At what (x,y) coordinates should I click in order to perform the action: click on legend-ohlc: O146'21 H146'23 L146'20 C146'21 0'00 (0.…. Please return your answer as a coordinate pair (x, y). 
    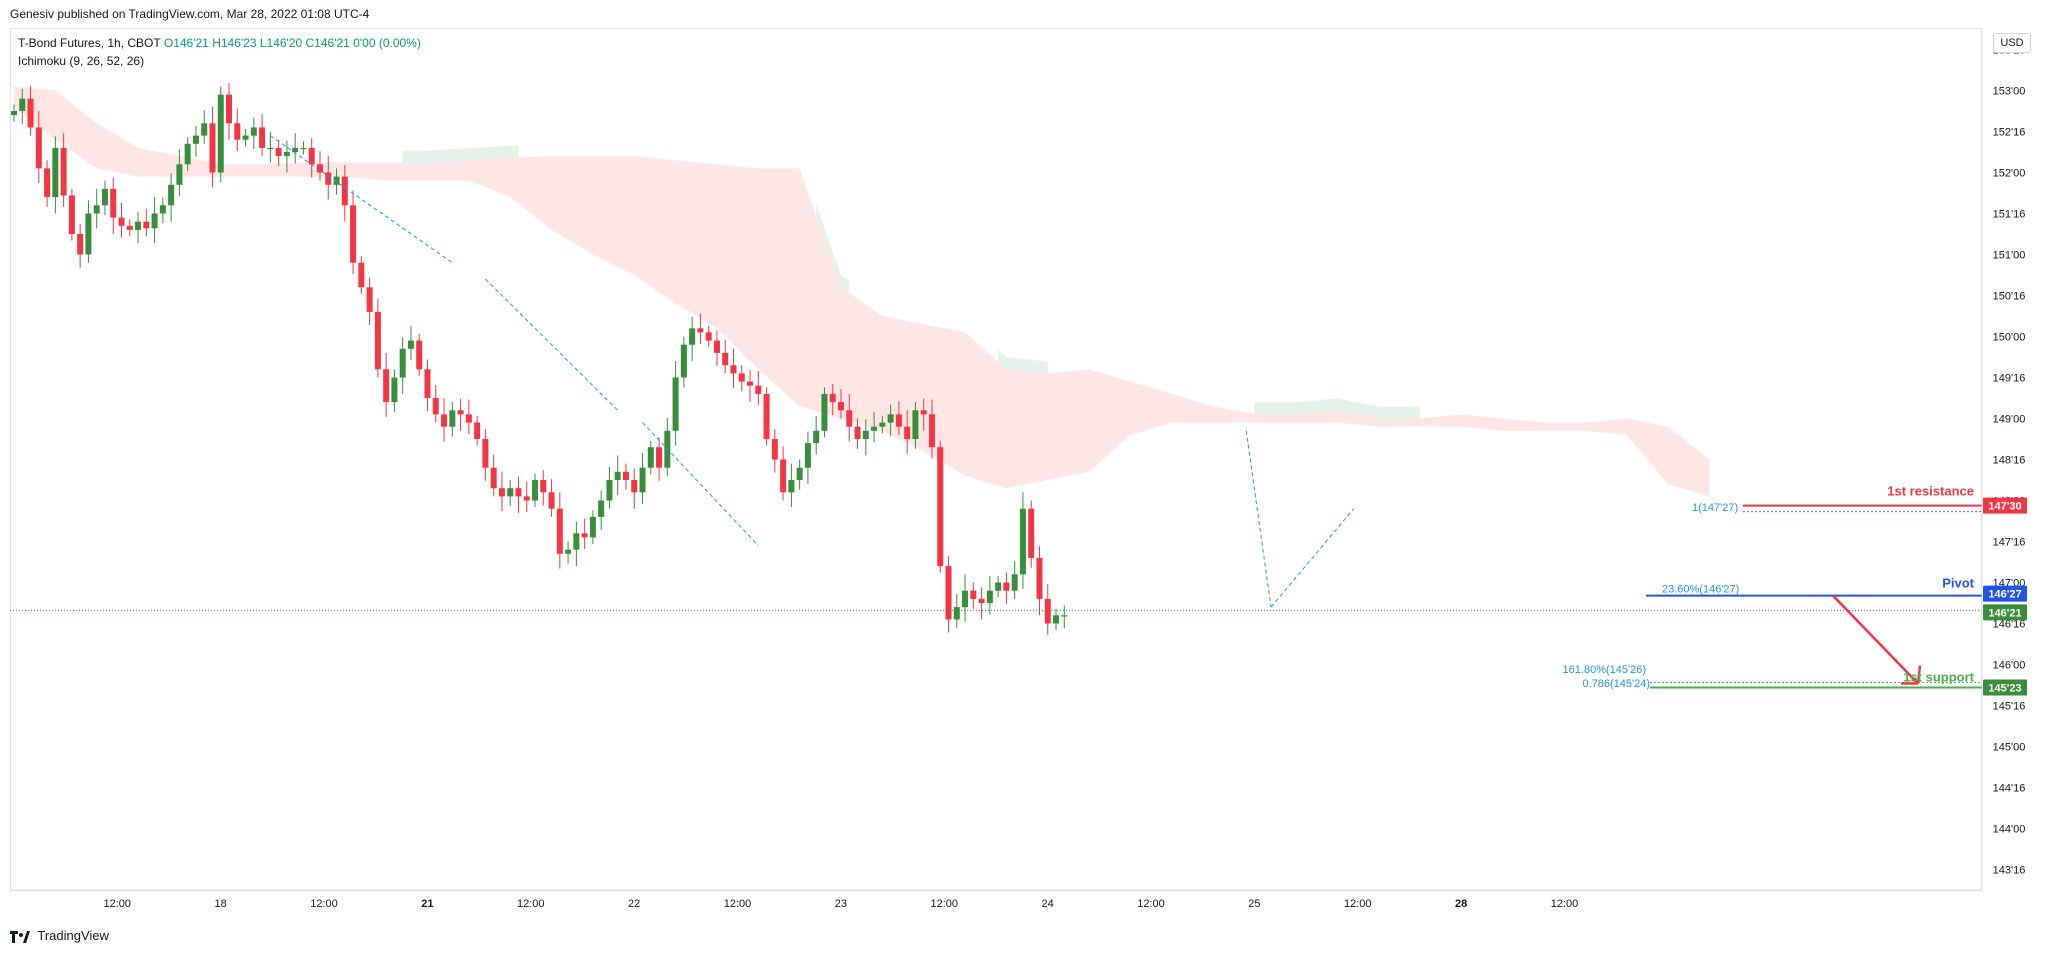
    Looking at the image, I should click on (292, 43).